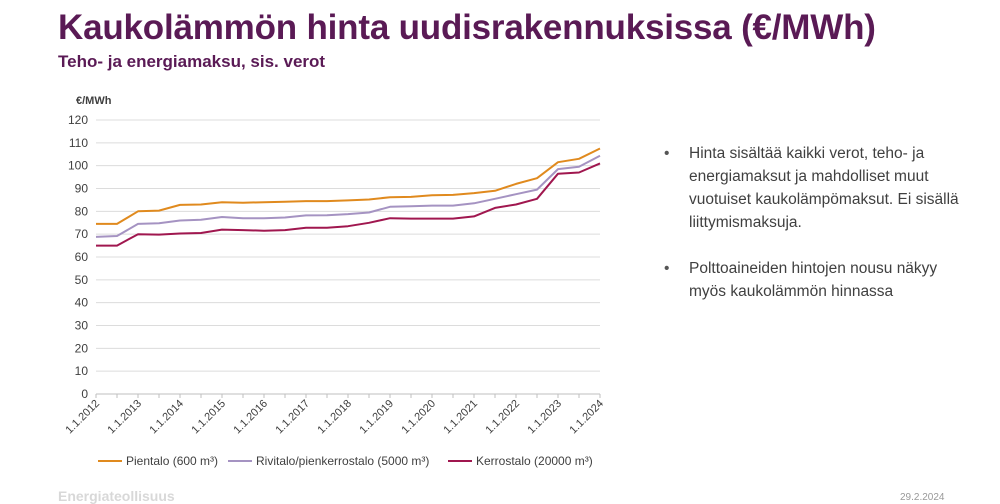 This screenshot has height=504, width=1000. What do you see at coordinates (922, 497) in the screenshot?
I see `footer-date: 29.2.2024` at bounding box center [922, 497].